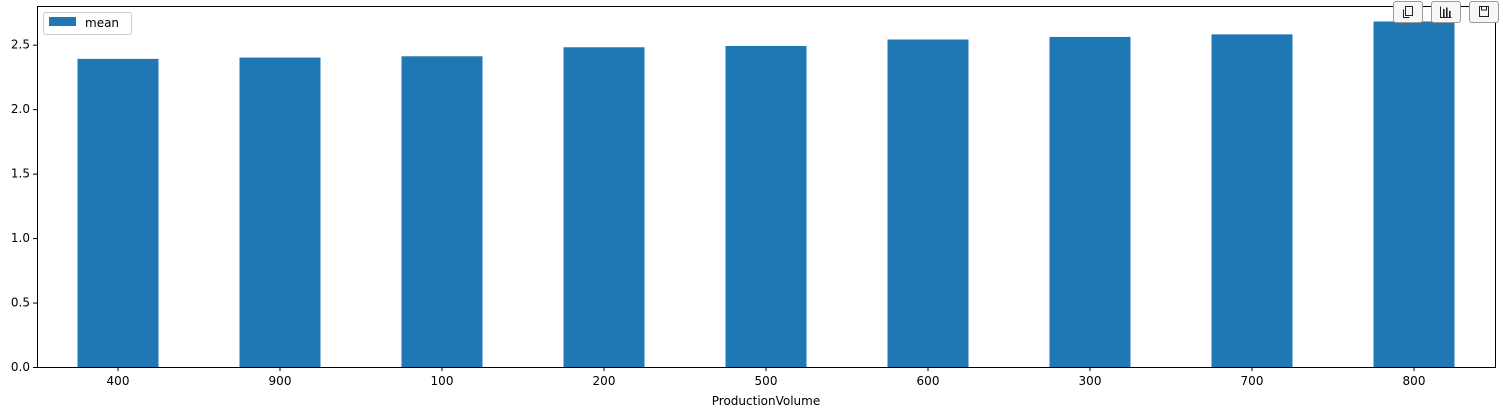 This screenshot has width=1503, height=414. What do you see at coordinates (1090, 381) in the screenshot?
I see `x-tick-label: 300` at bounding box center [1090, 381].